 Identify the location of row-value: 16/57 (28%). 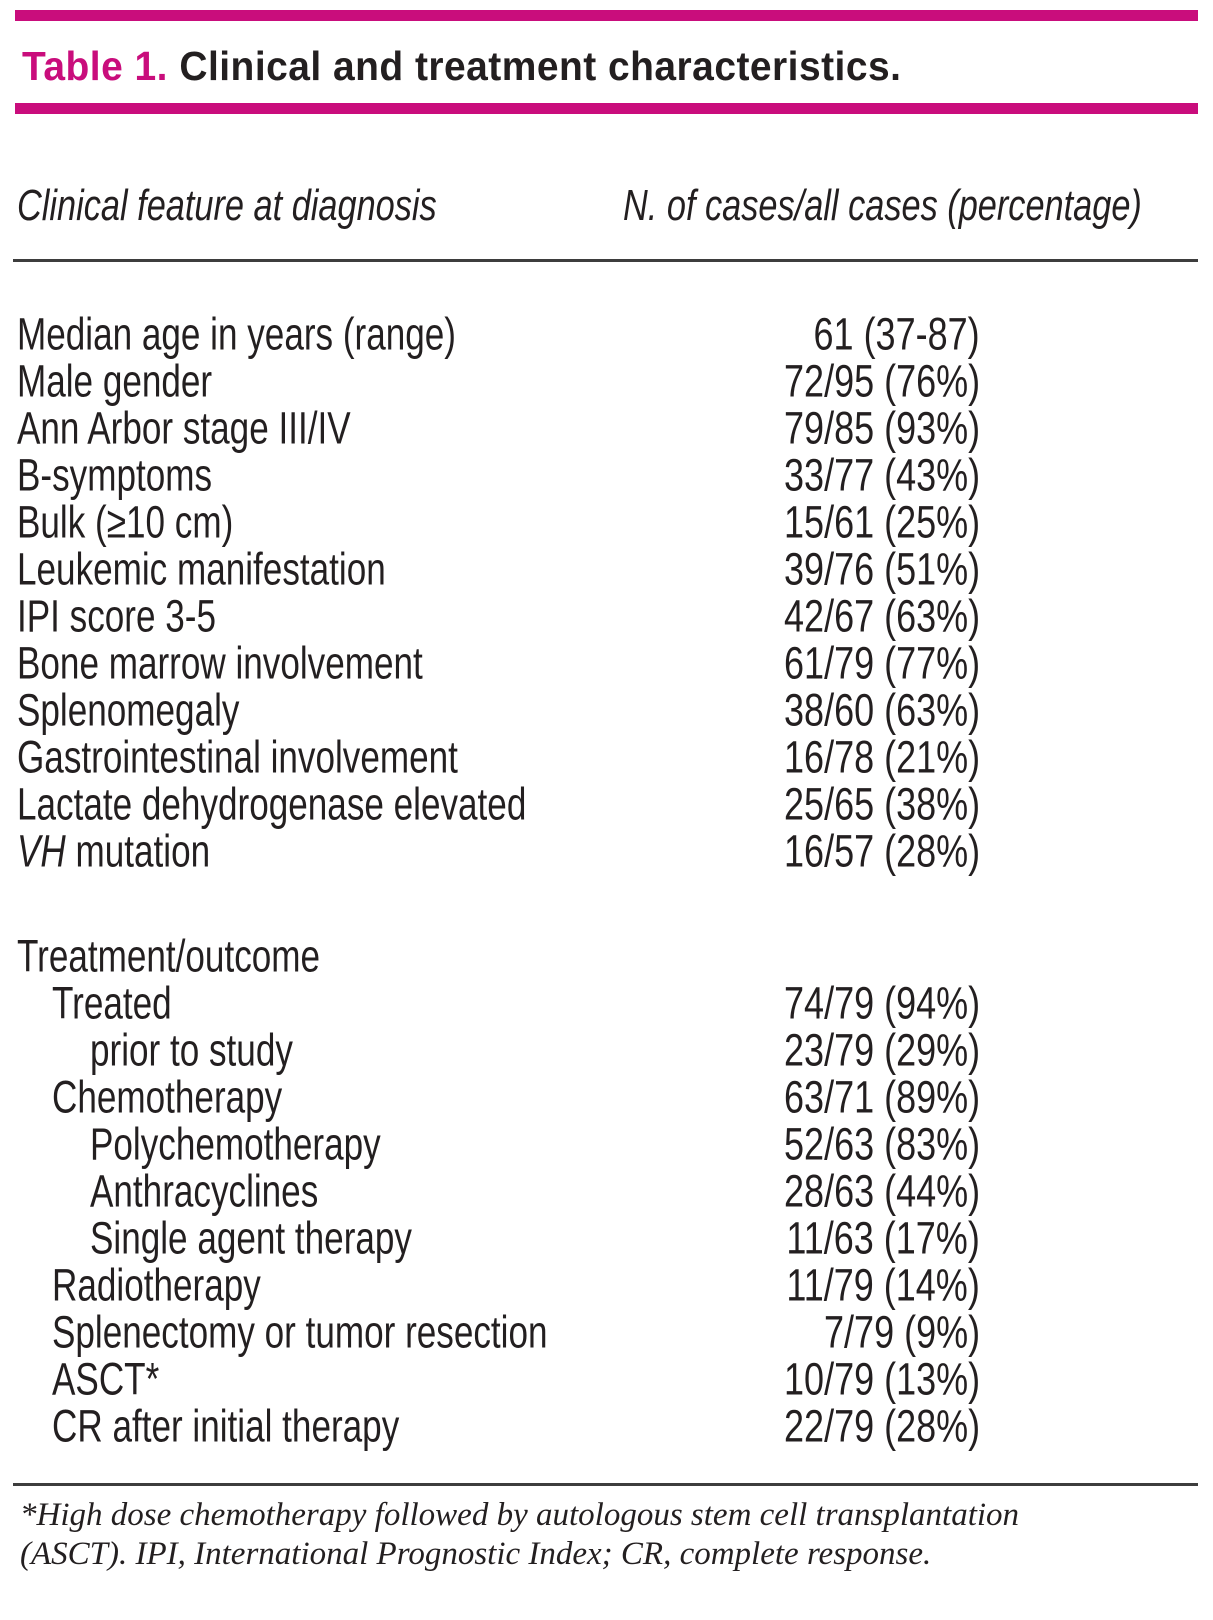
(881, 850).